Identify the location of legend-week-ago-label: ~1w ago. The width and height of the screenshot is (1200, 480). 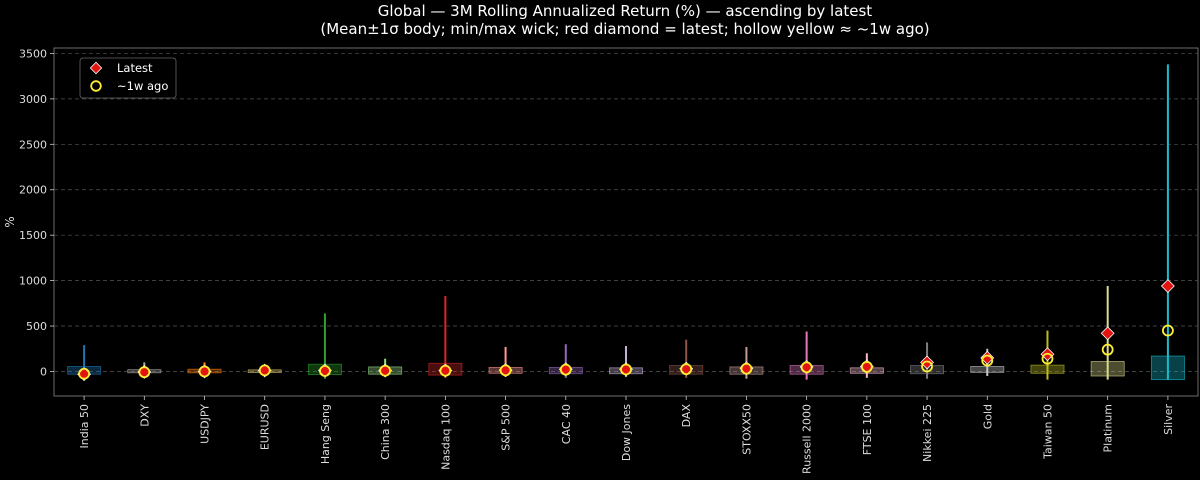
(142, 86).